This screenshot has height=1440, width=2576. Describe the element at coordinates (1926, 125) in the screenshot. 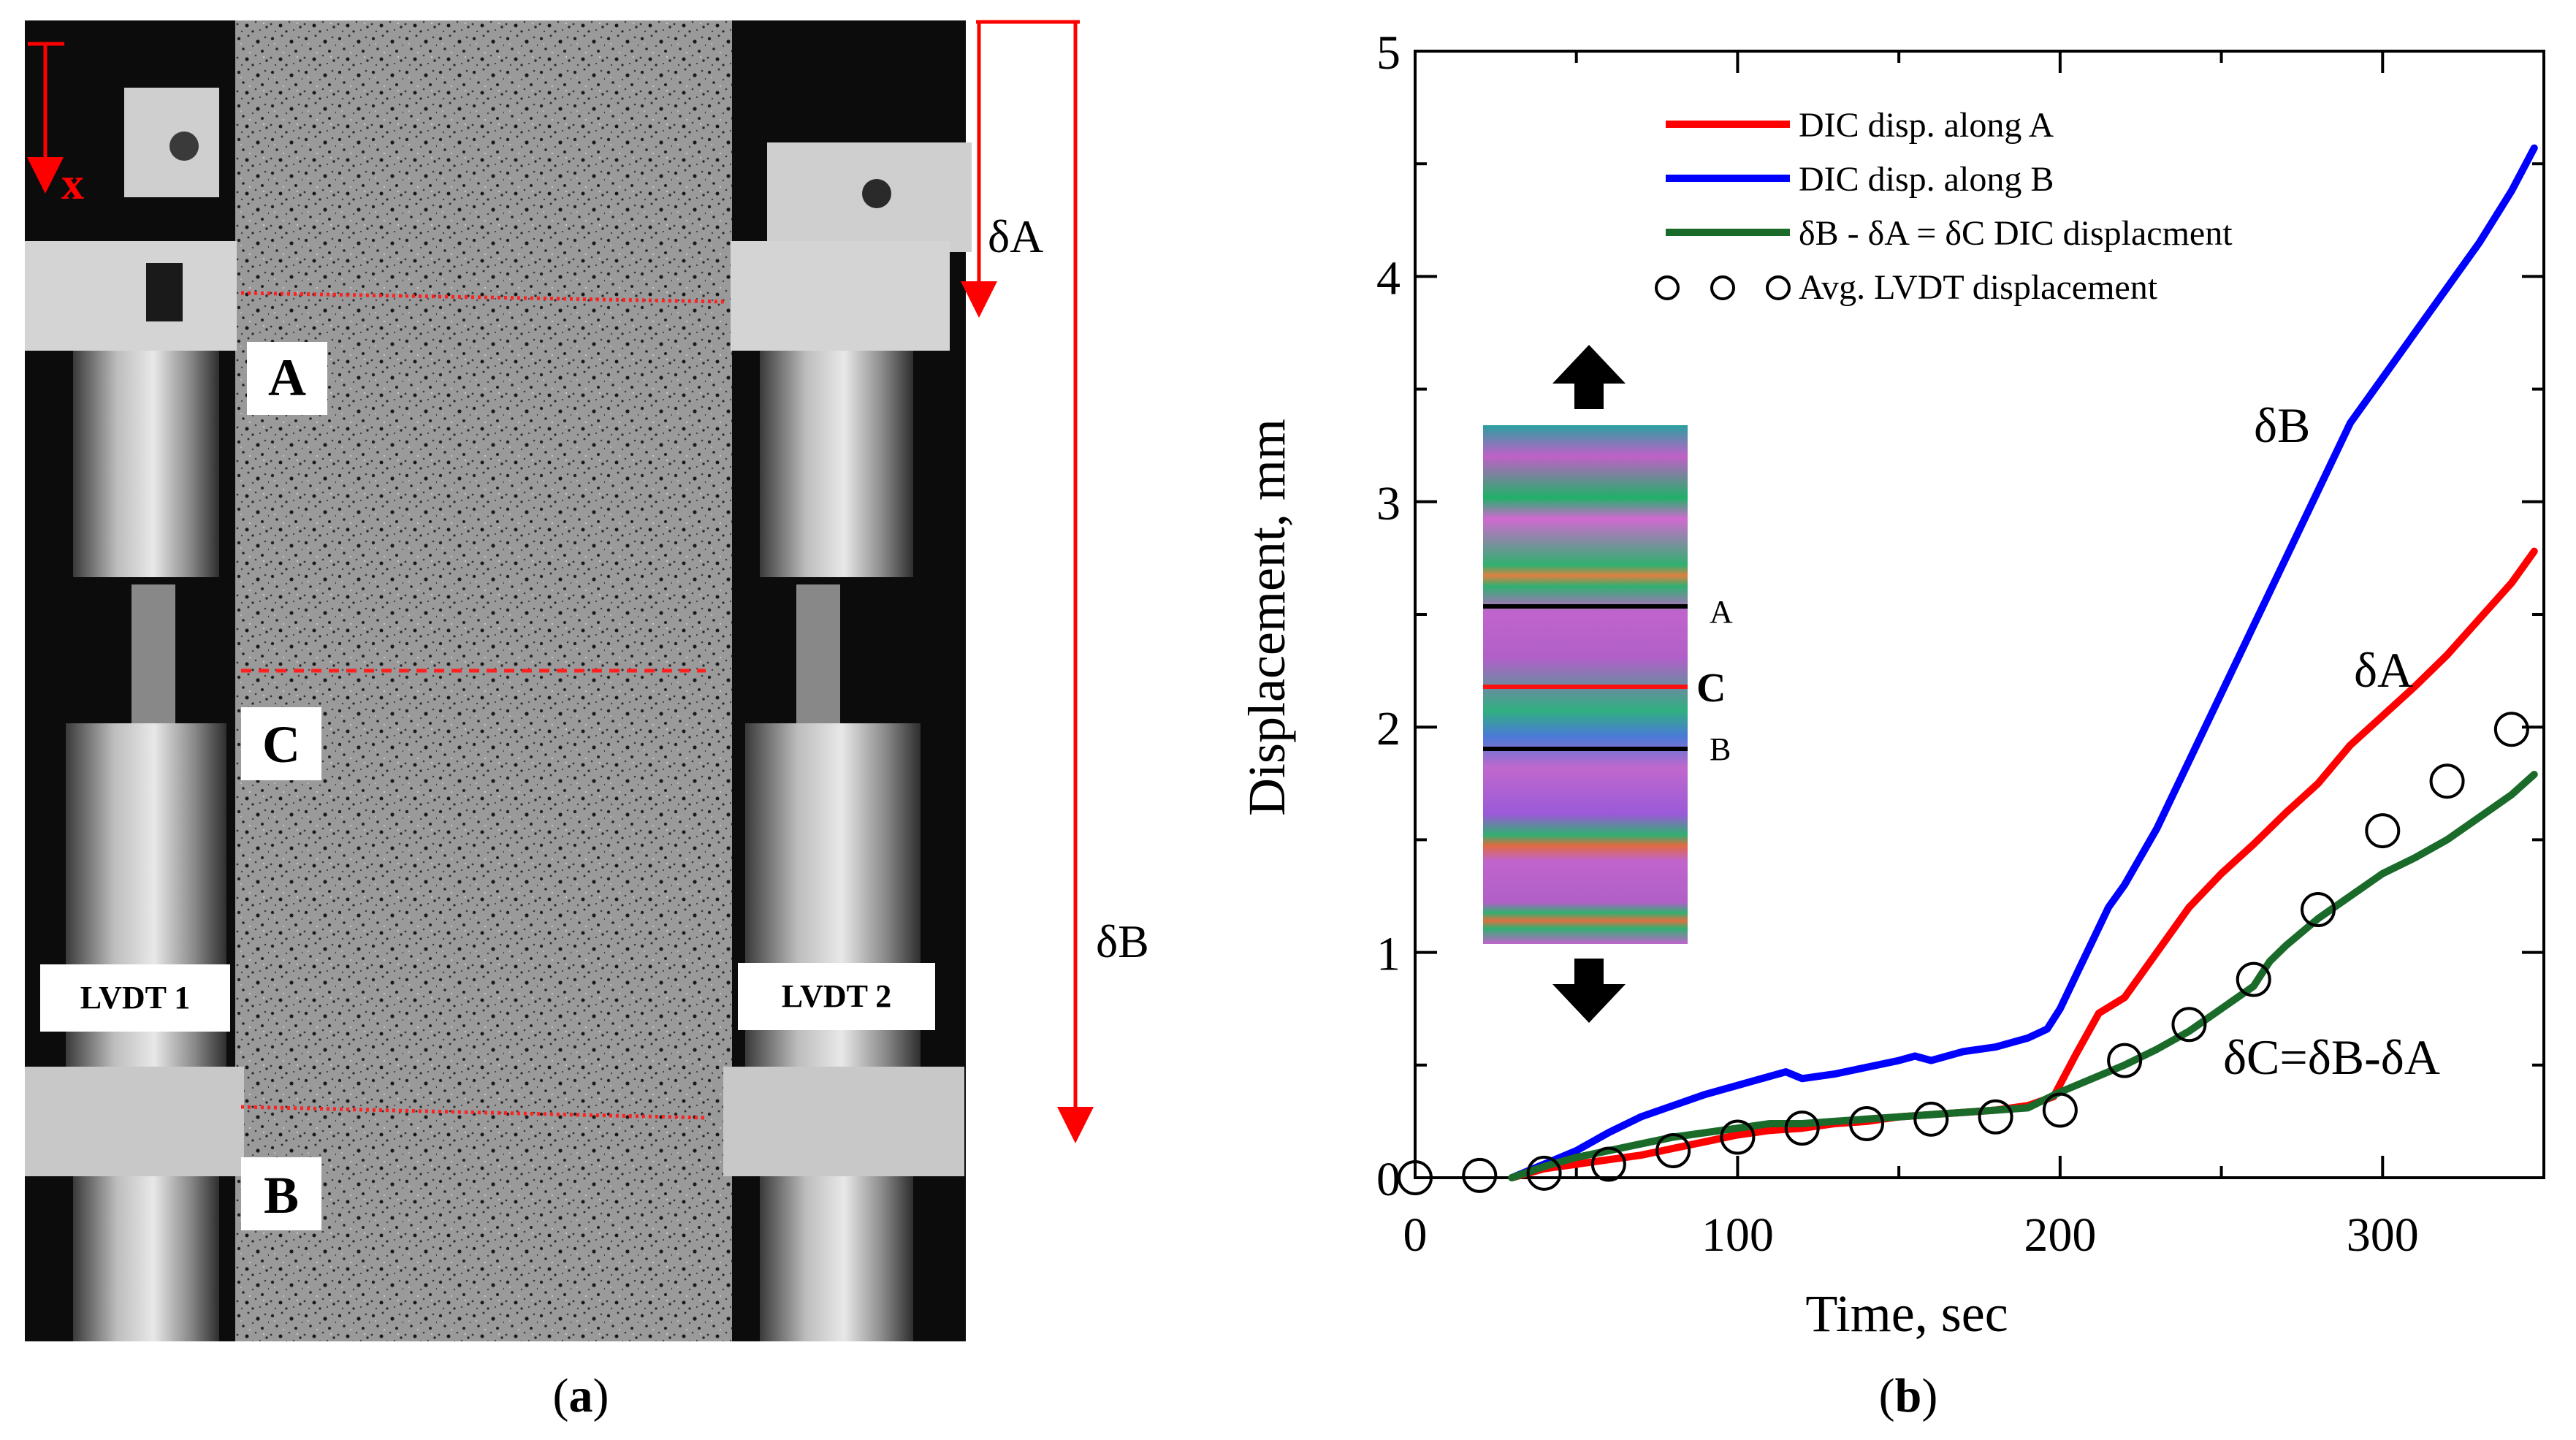

I see `legend-label-0: DIC disp. along A` at that location.